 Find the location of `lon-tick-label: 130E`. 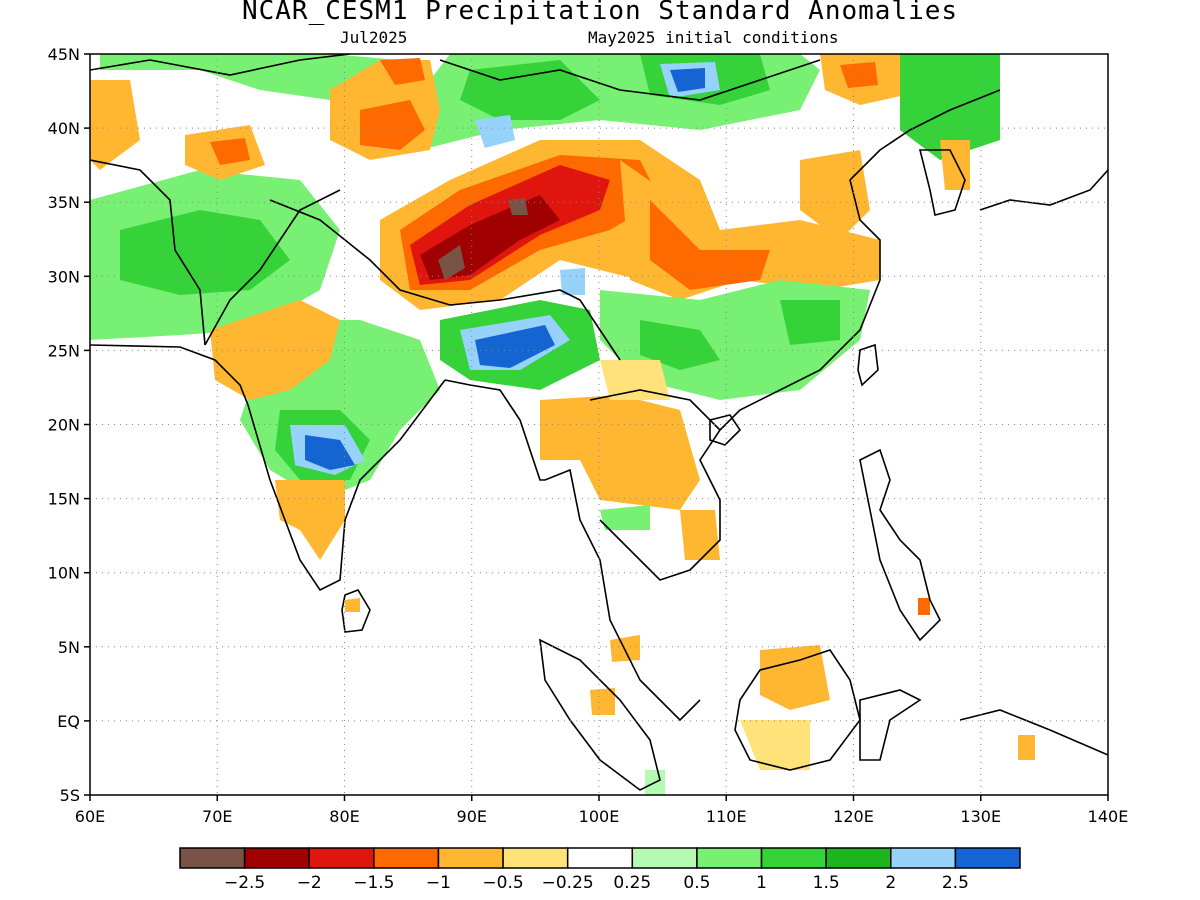

lon-tick-label: 130E is located at coordinates (980, 816).